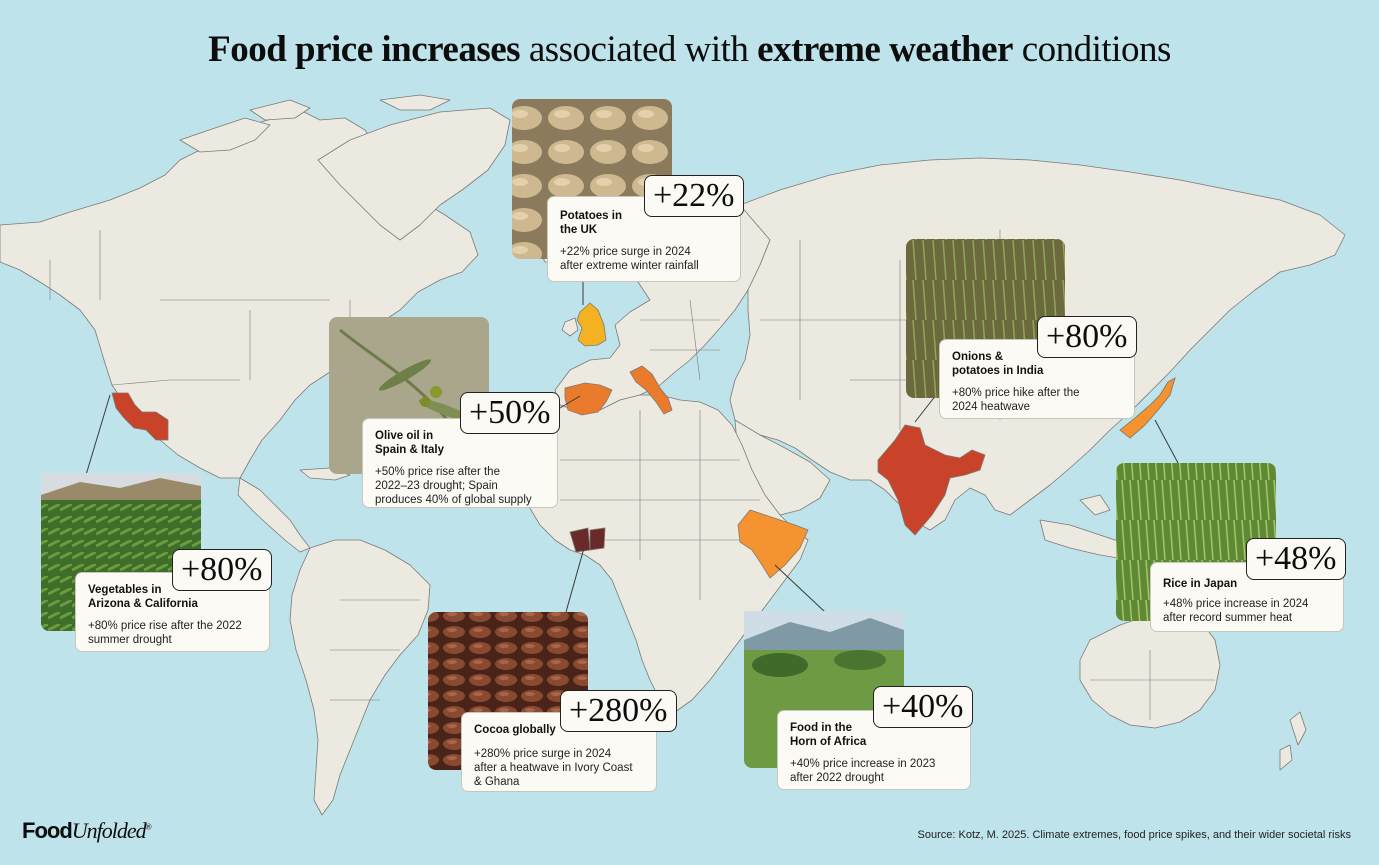  Describe the element at coordinates (863, 764) in the screenshot. I see `card-horn-desc-line1: +40% price increase in 2023` at that location.